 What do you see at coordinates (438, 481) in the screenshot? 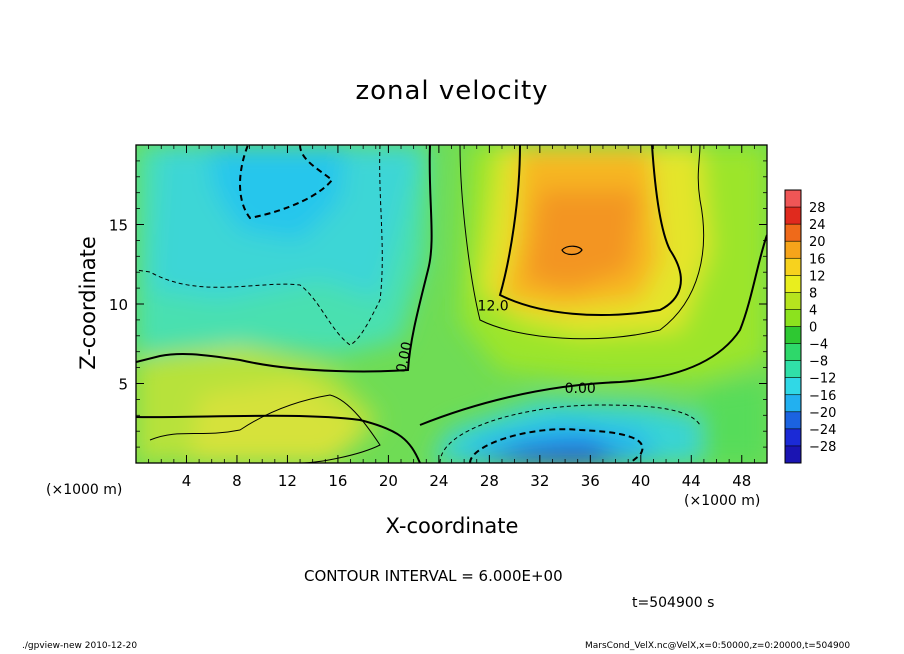
I see `x-tick-label: 24` at bounding box center [438, 481].